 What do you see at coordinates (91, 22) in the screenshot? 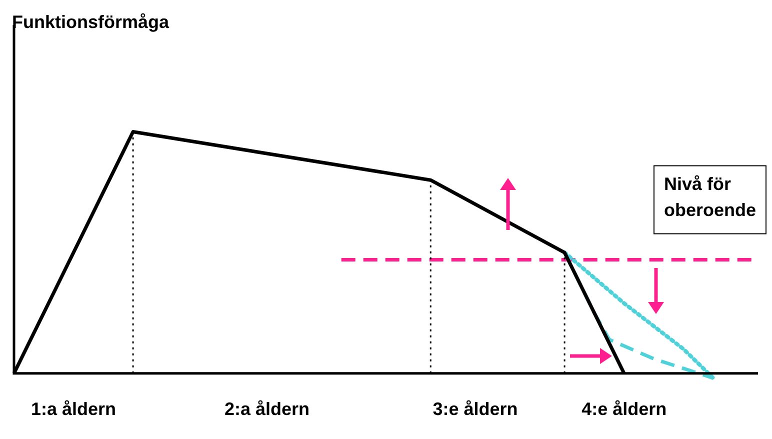
I see `text: Funktionsförmåga` at bounding box center [91, 22].